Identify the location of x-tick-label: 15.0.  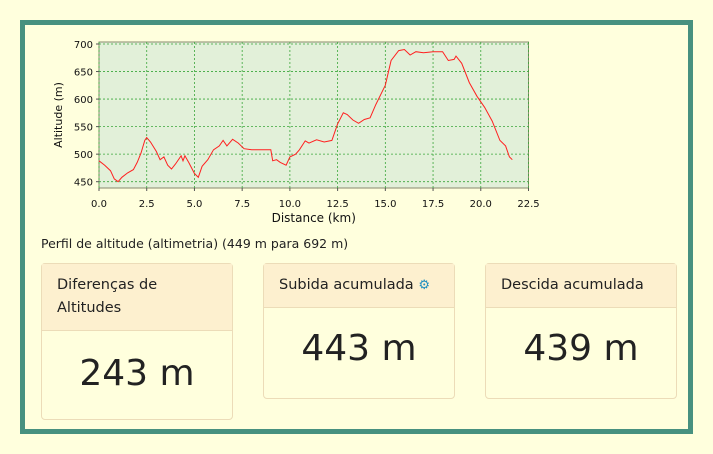
(385, 204).